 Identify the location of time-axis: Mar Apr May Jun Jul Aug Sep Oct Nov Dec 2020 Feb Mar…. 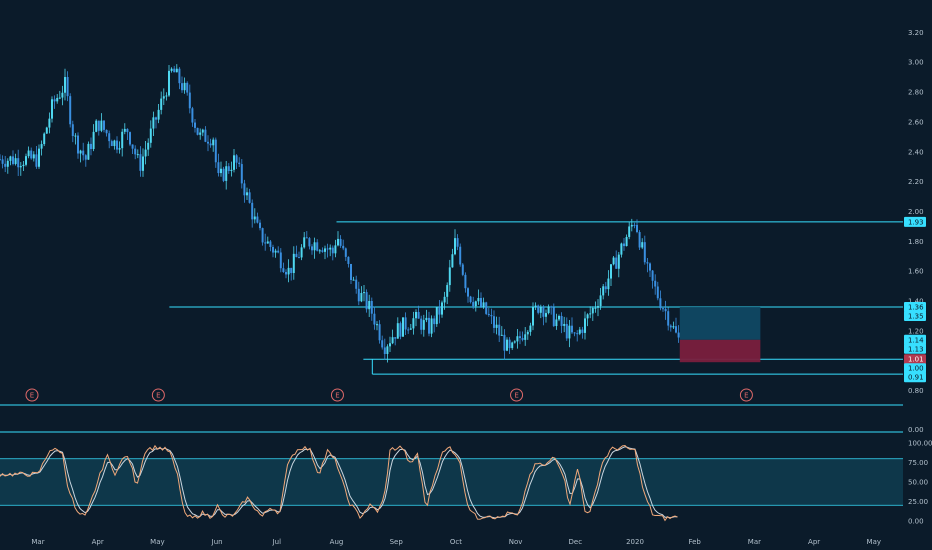
(456, 542).